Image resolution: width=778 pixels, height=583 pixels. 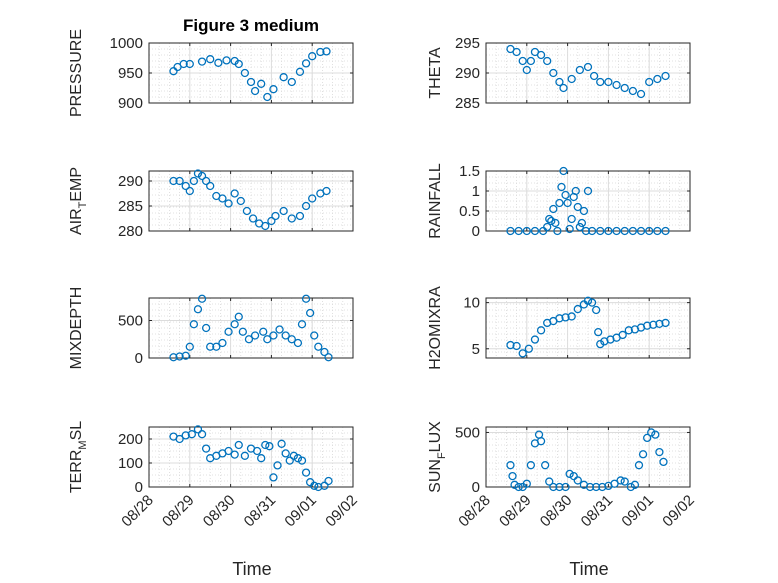 What do you see at coordinates (515, 511) in the screenshot?
I see `x-tick-label: 08/29` at bounding box center [515, 511].